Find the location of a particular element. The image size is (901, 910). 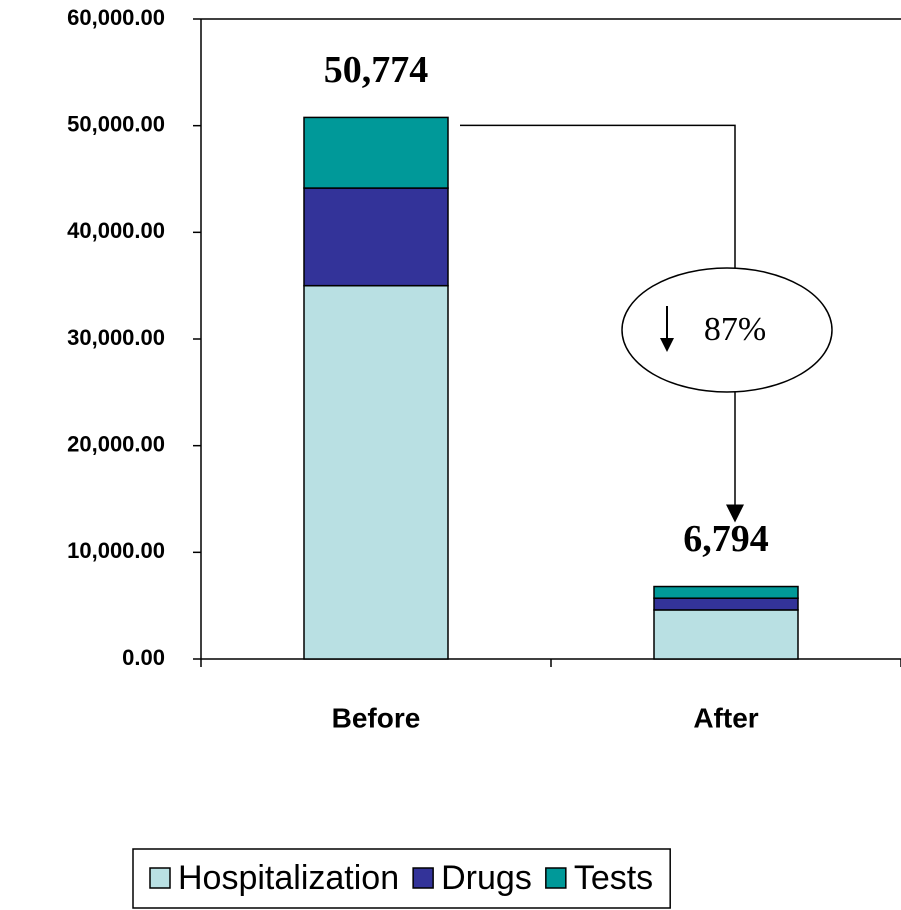

legend-label: Hospitalization is located at coordinates (288, 878).